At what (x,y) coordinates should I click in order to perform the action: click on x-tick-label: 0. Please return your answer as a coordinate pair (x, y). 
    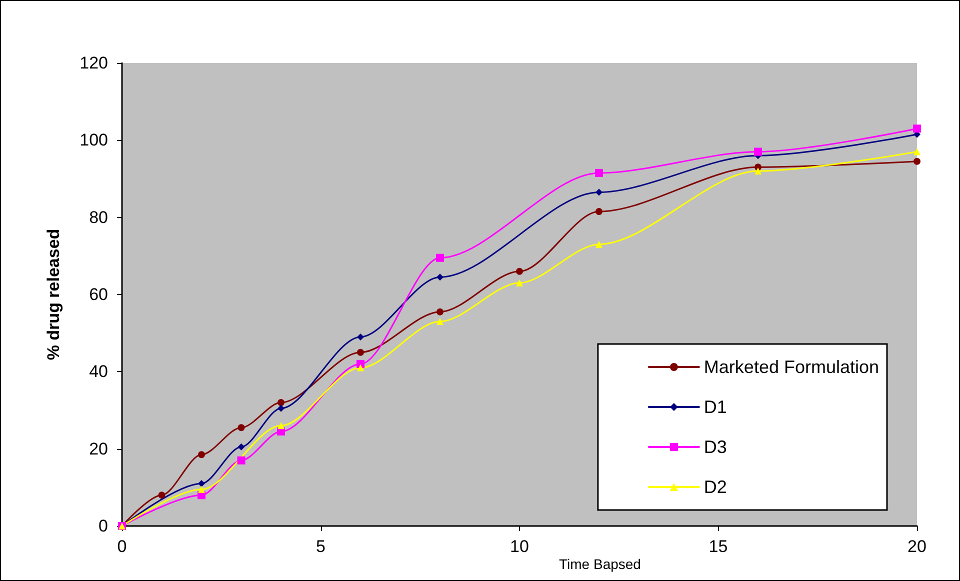
    Looking at the image, I should click on (122, 546).